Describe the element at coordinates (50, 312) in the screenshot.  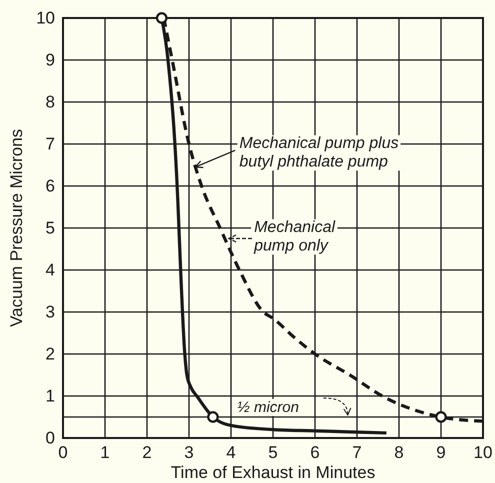
I see `y-tick-label: 3` at that location.